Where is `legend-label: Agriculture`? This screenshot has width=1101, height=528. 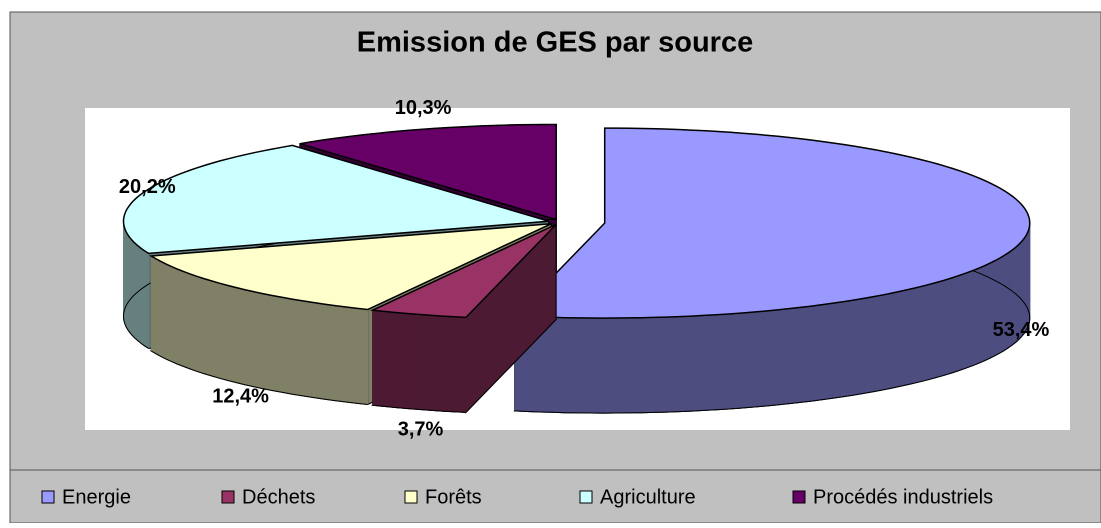
legend-label: Agriculture is located at coordinates (648, 497).